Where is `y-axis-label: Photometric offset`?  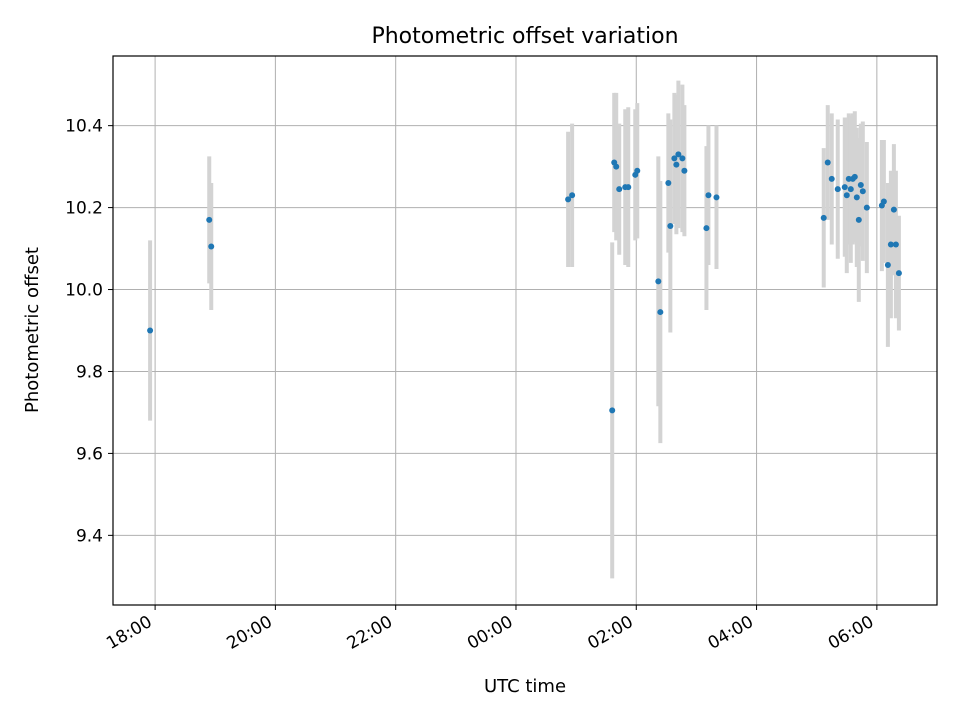 y-axis-label: Photometric offset is located at coordinates (32, 330).